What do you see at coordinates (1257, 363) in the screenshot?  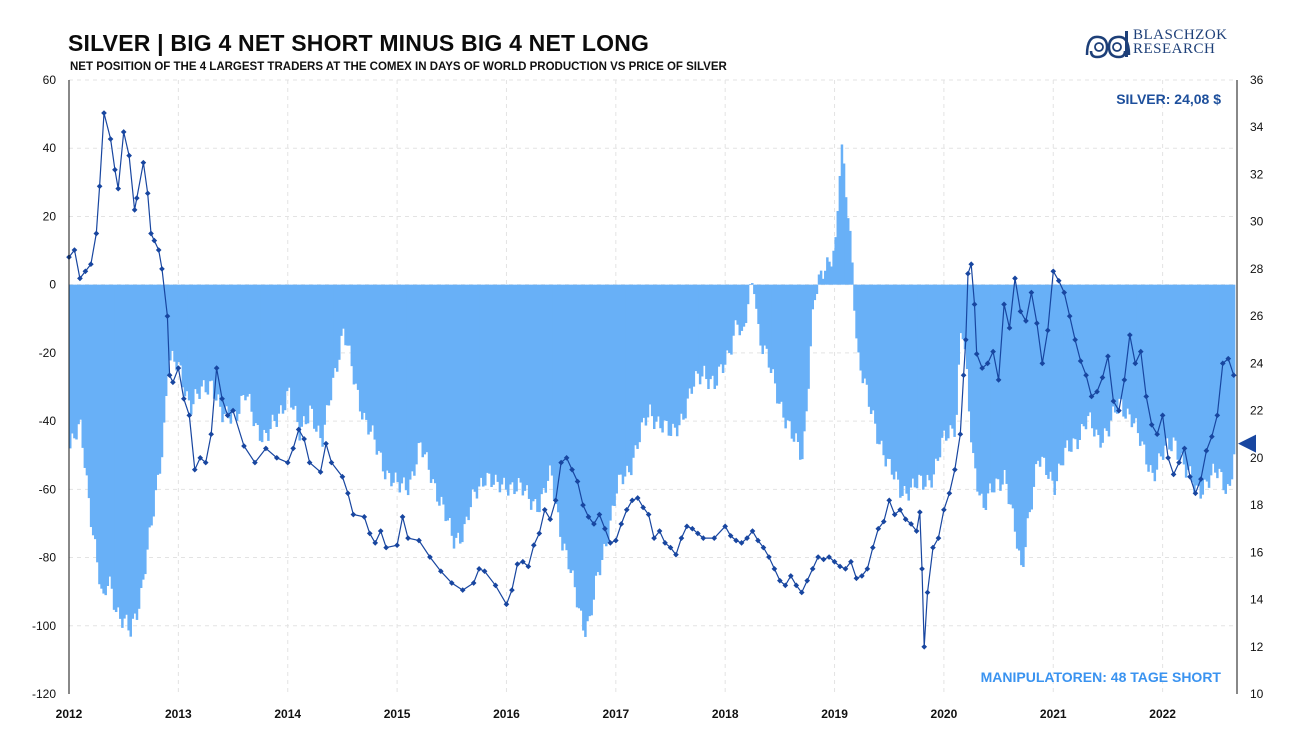 I see `right-tick-label: 24` at bounding box center [1257, 363].